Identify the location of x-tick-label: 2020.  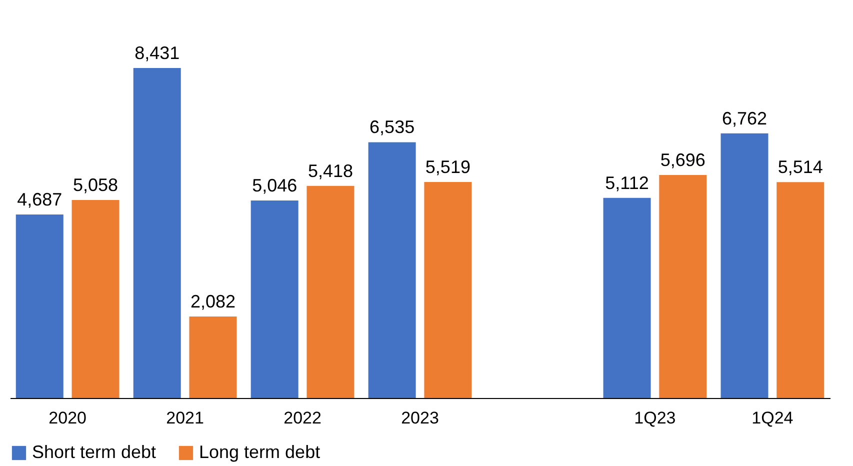
(67, 418).